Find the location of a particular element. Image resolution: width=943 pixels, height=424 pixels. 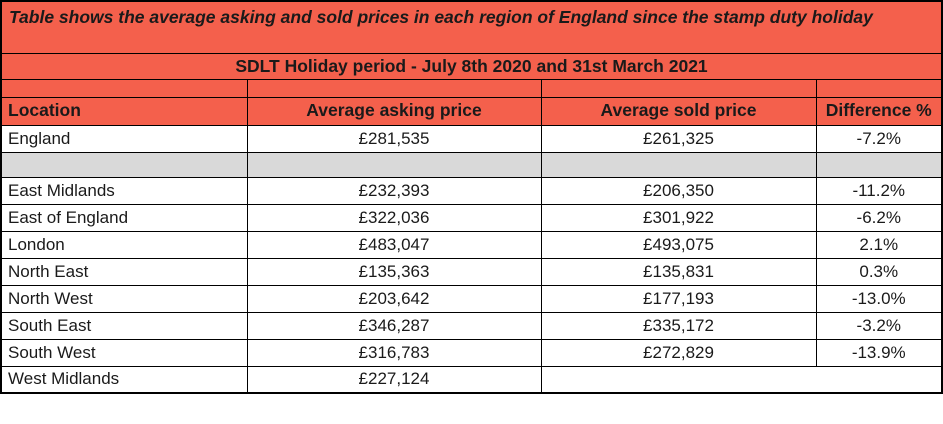

table-row-spacer is located at coordinates (471, 164).